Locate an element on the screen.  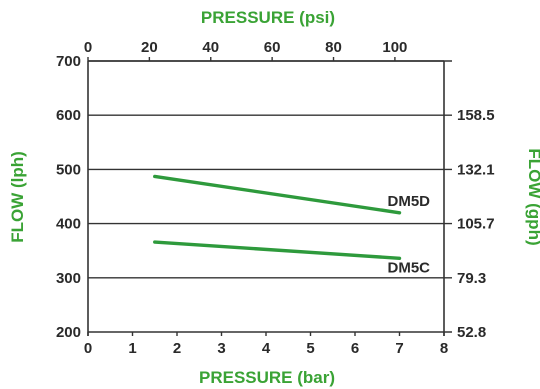
series-label-dm5c: DM5C is located at coordinates (409, 267).